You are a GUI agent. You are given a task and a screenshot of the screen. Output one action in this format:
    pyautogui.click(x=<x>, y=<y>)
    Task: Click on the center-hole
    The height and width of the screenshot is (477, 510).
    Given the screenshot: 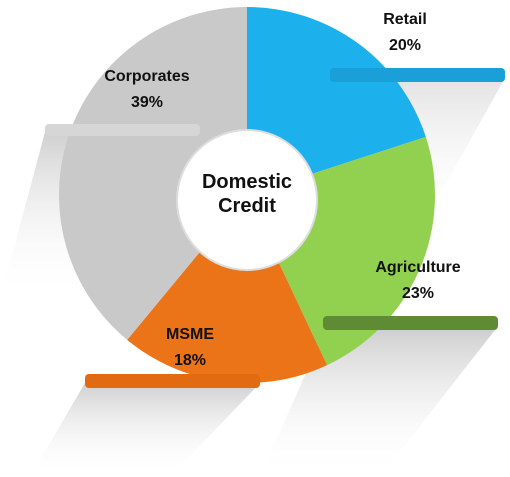 What is the action you would take?
    pyautogui.click(x=247, y=200)
    